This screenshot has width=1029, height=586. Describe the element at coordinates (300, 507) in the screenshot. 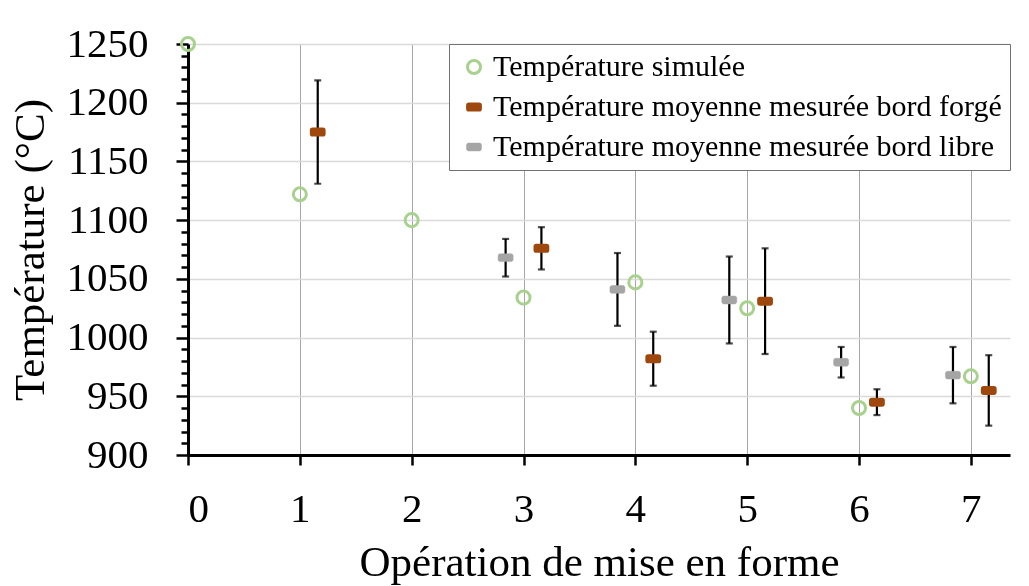

I see `x-tick-label: 1` at that location.